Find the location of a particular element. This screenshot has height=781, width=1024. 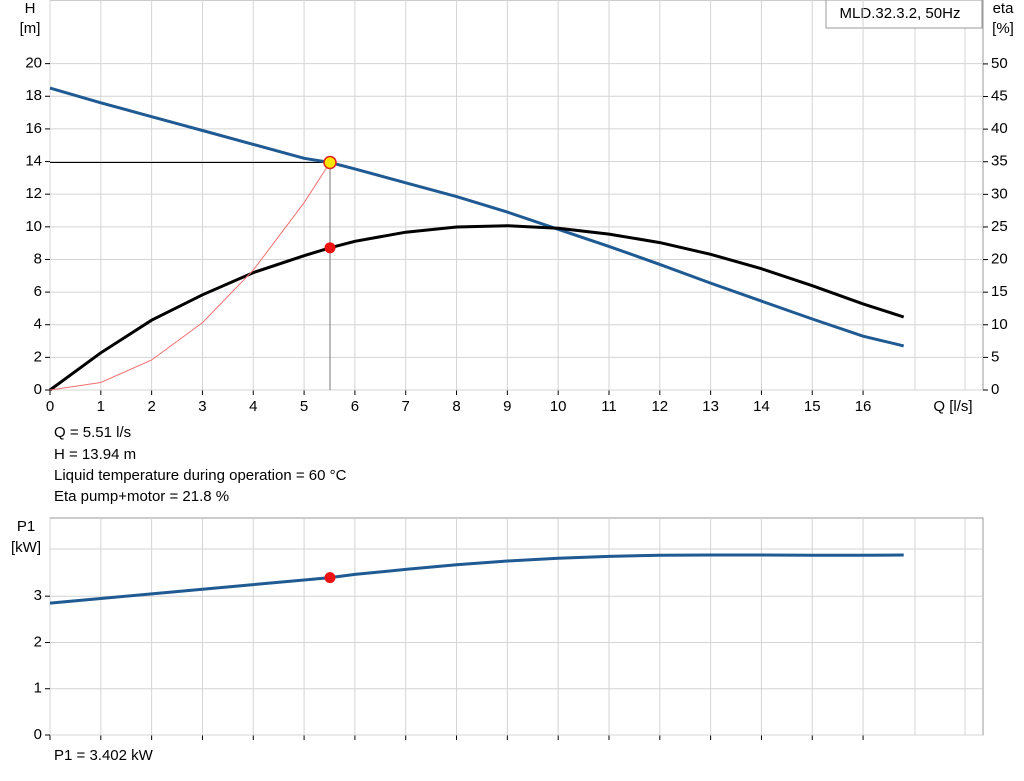

annotation: H = 13.94 m is located at coordinates (95, 454).